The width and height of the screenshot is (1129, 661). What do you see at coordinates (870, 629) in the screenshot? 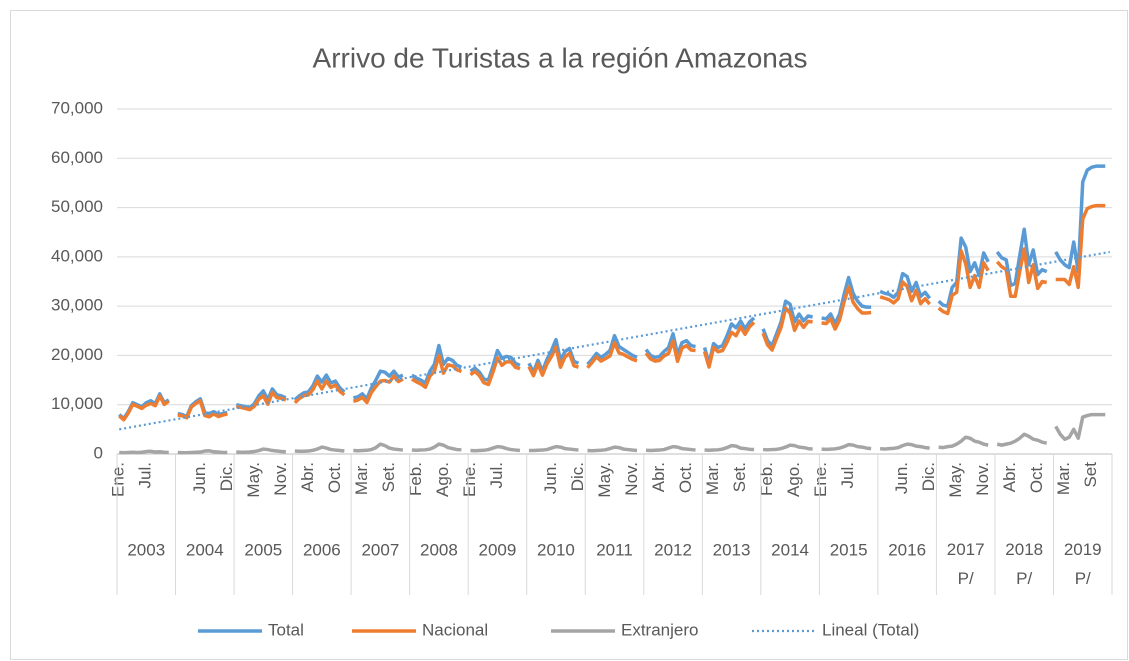
I see `legend-label: Lineal (Total)` at bounding box center [870, 629].